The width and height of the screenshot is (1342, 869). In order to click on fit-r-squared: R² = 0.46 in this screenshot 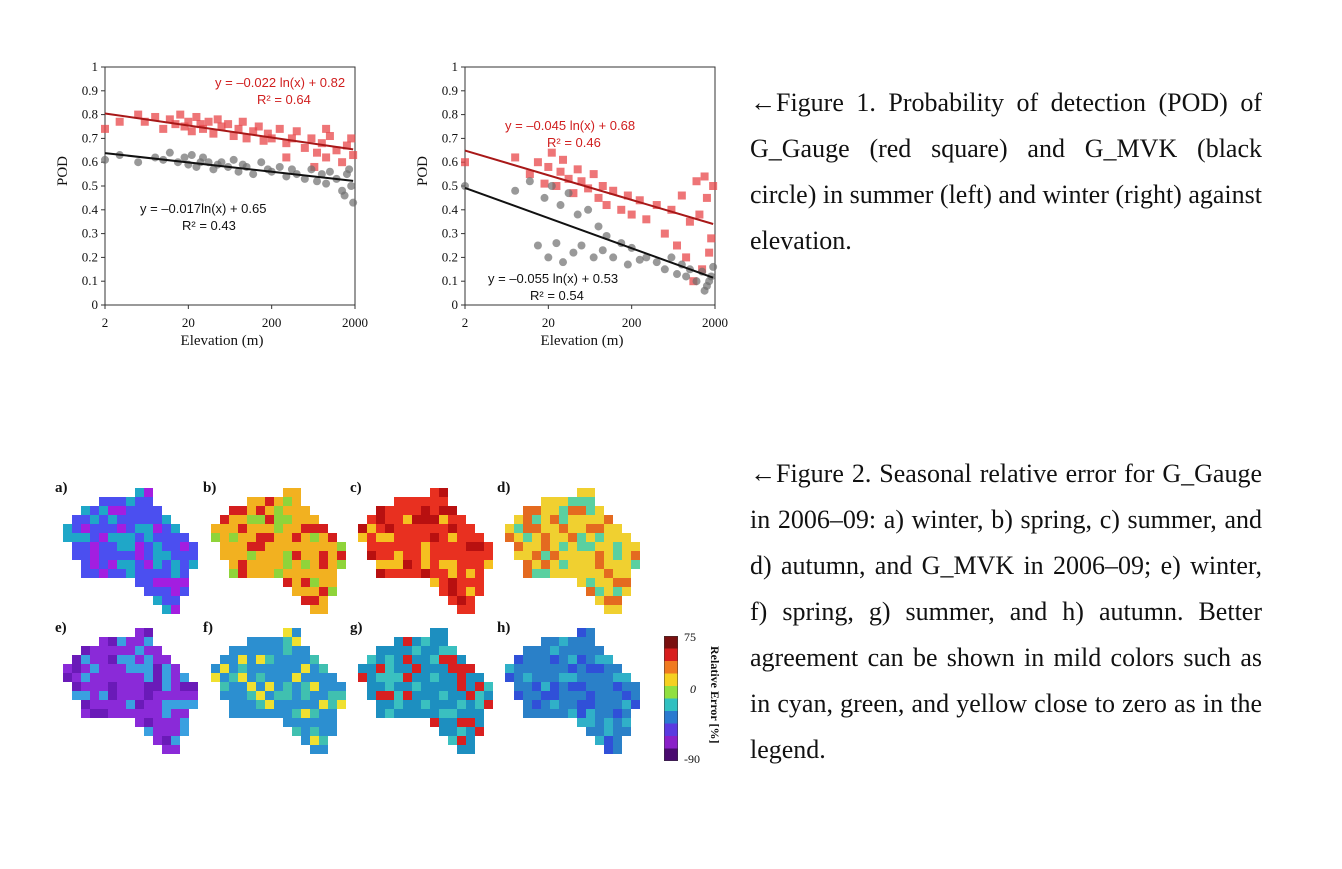, I will do `click(574, 142)`.